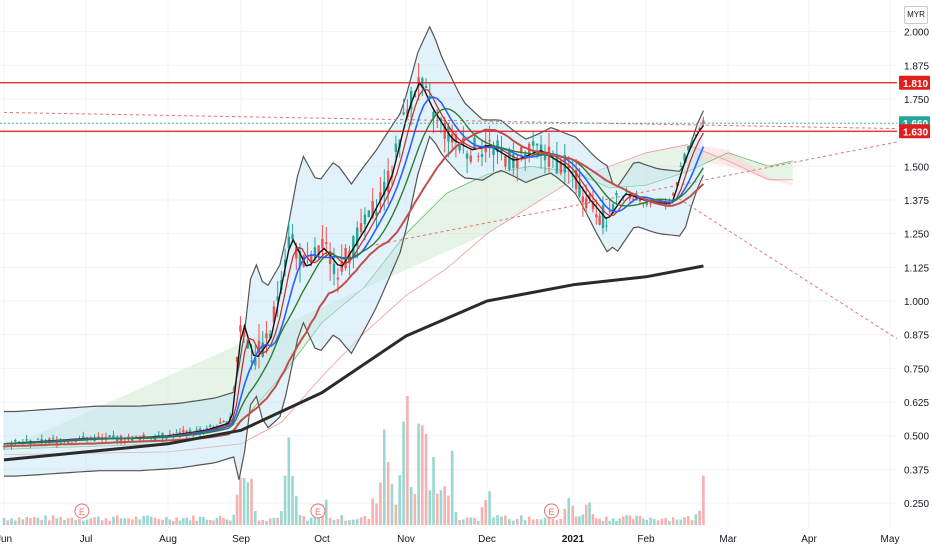 This screenshot has width=932, height=550. Describe the element at coordinates (916, 235) in the screenshot. I see `y-tick-label: 1.250` at that location.